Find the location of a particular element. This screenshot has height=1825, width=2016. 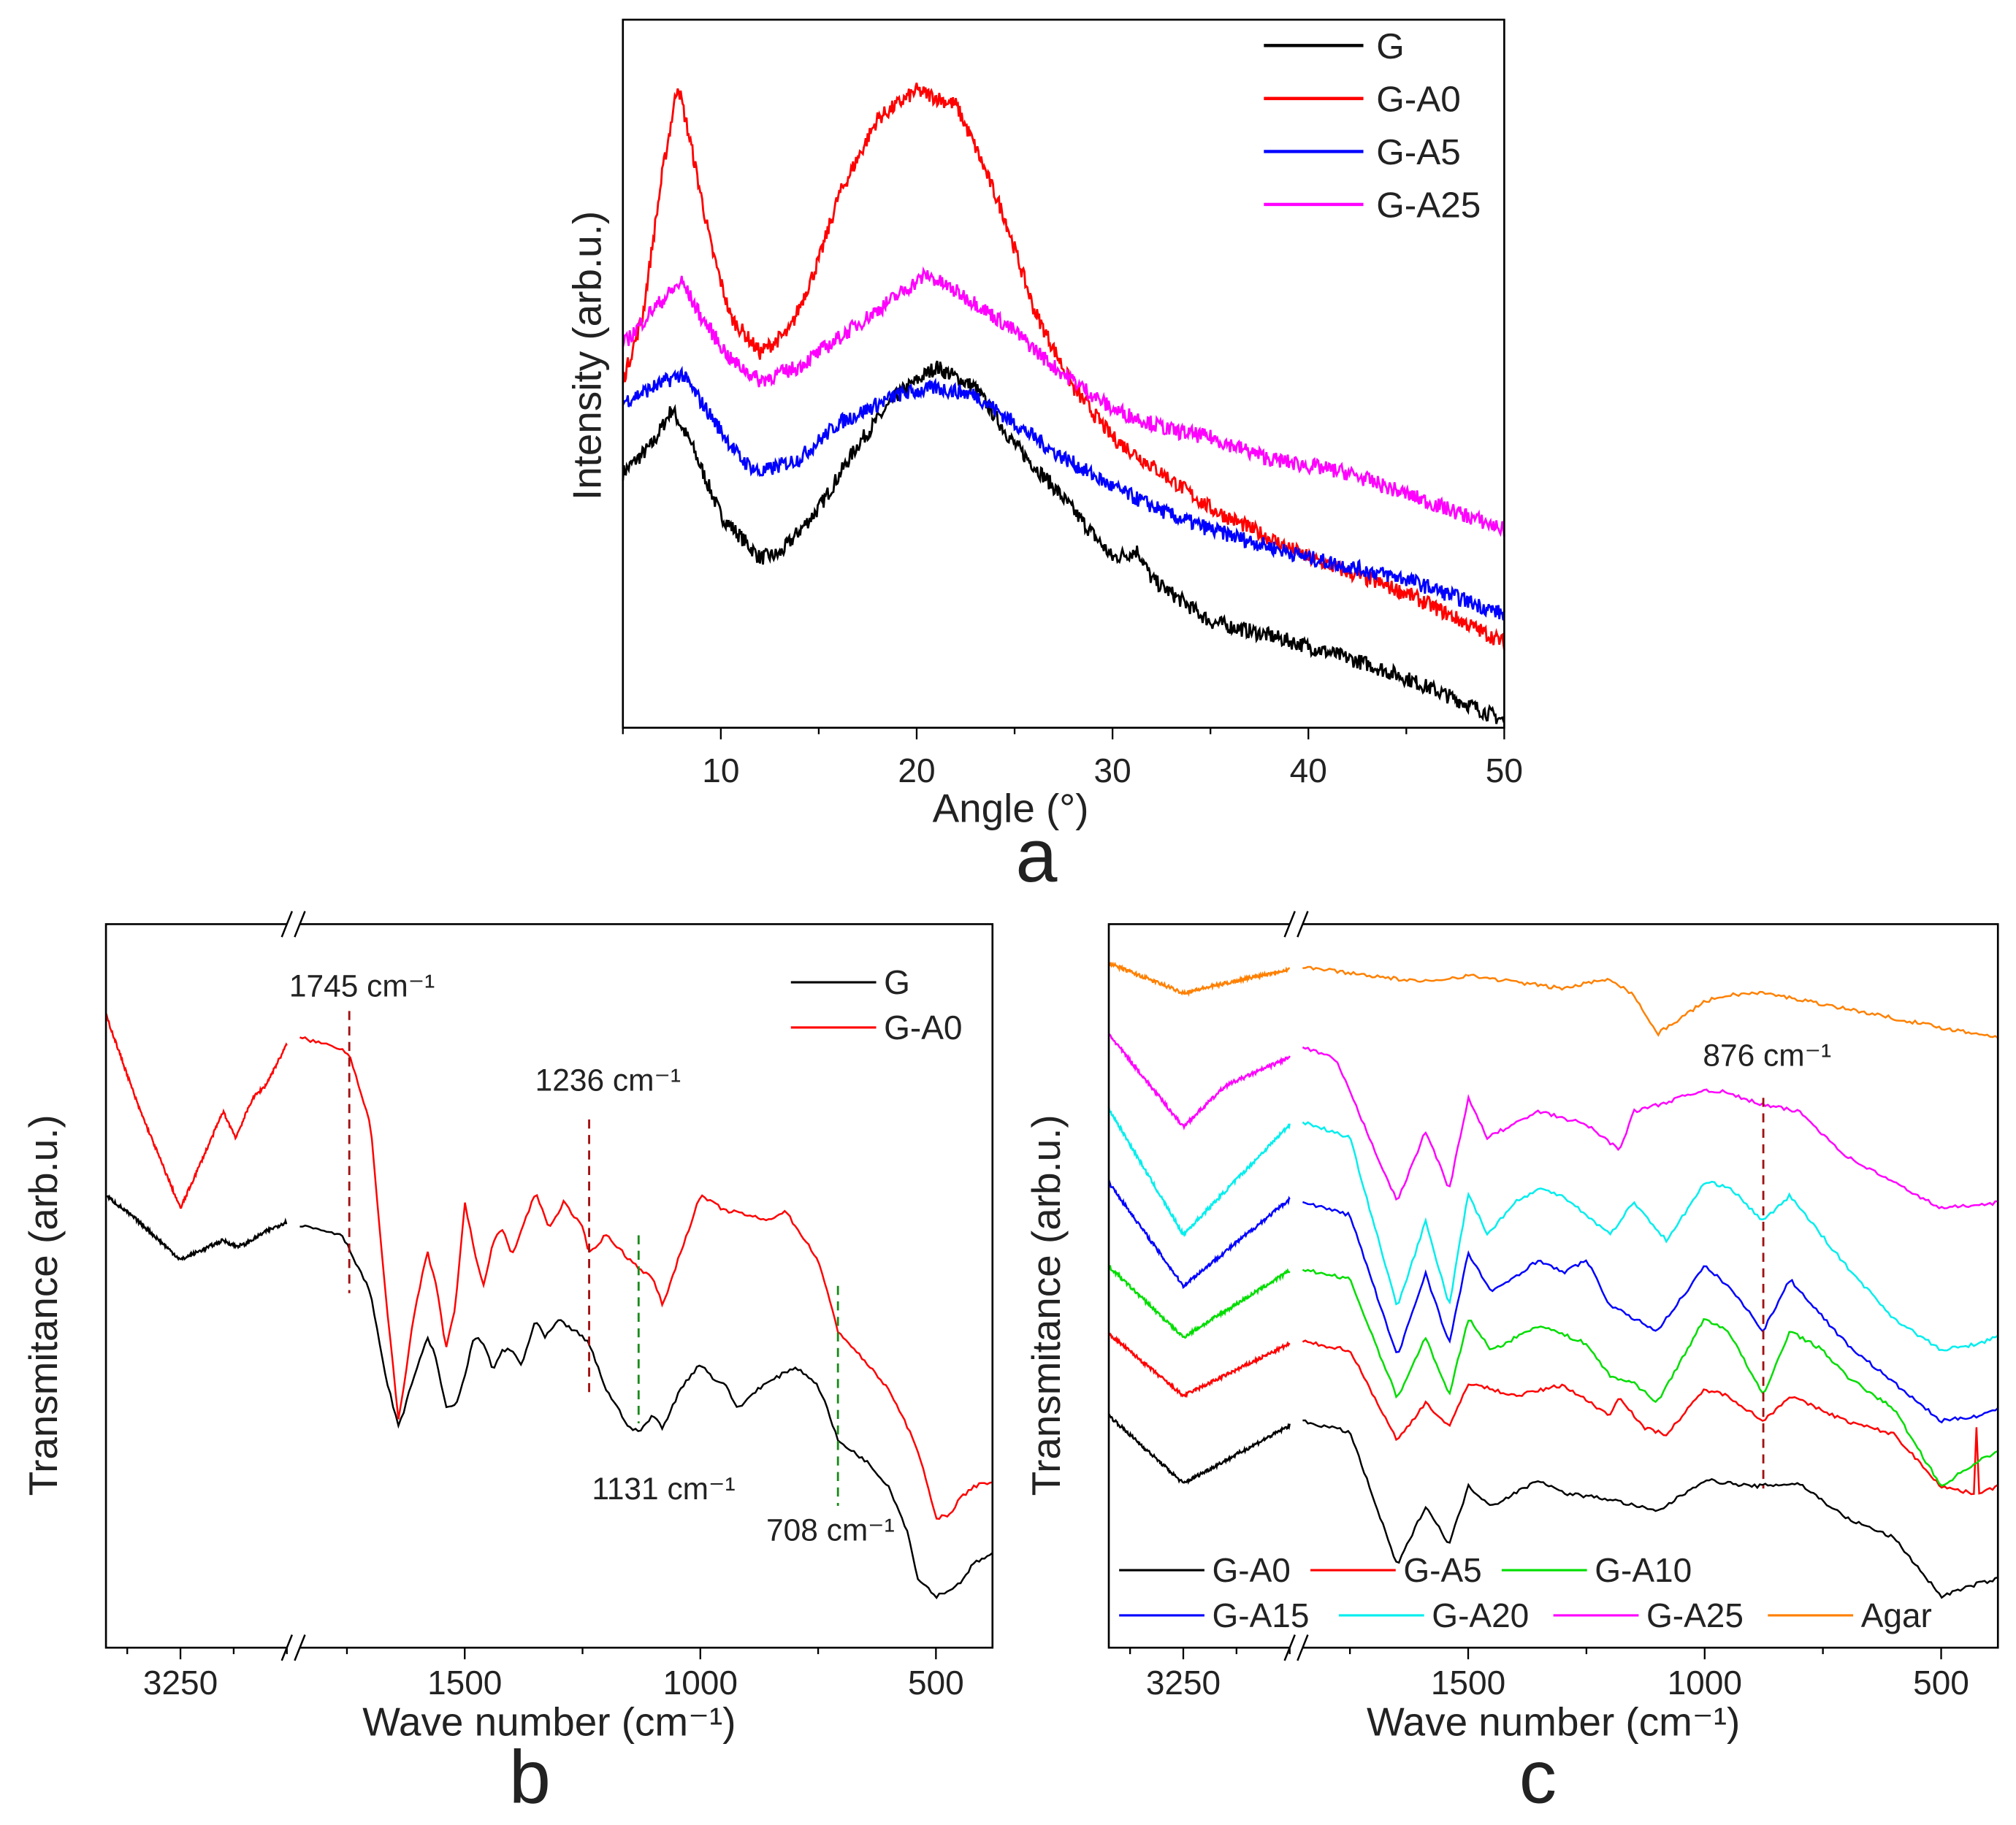

annotation-label: 876 cm⁻¹ is located at coordinates (1767, 1055).